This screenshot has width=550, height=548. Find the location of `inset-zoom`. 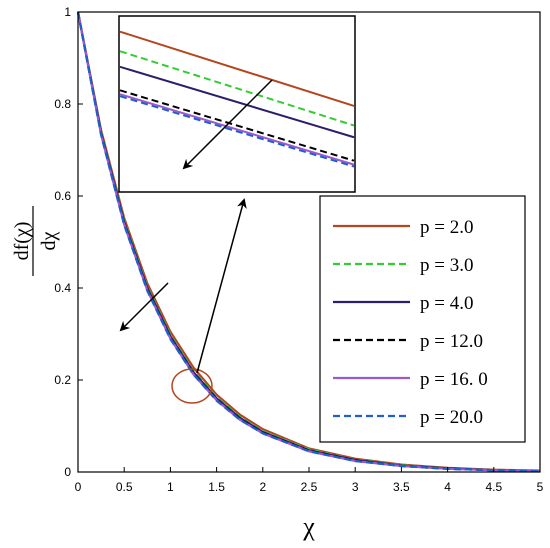

inset-zoom is located at coordinates (237, 104).